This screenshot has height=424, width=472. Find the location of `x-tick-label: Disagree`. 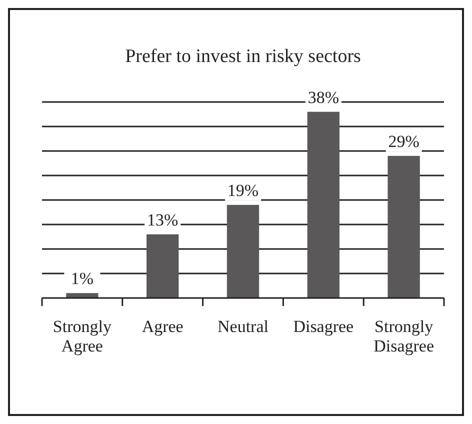

x-tick-label: Disagree is located at coordinates (323, 326).